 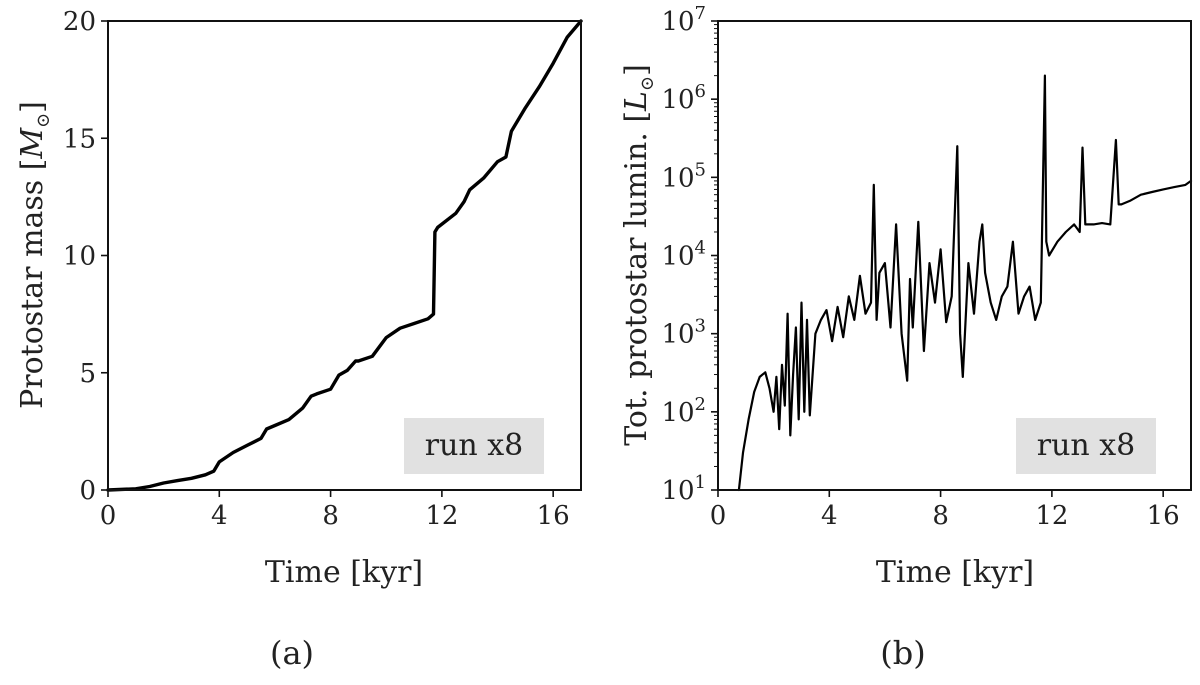 I want to click on luminosity-x-tick-label: 16, so click(x=1163, y=516).